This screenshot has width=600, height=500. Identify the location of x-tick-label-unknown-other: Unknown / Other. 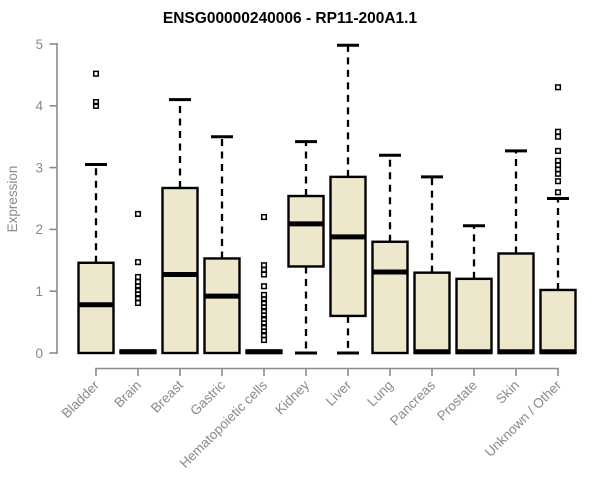
(523, 418).